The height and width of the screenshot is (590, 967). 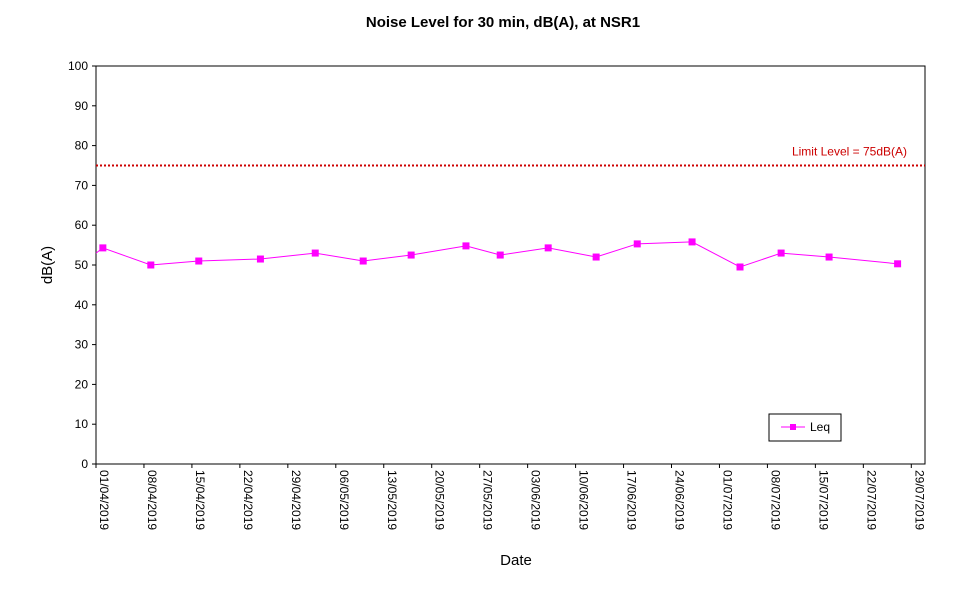 I want to click on x-tick-label: 13/05/2019, so click(x=392, y=500).